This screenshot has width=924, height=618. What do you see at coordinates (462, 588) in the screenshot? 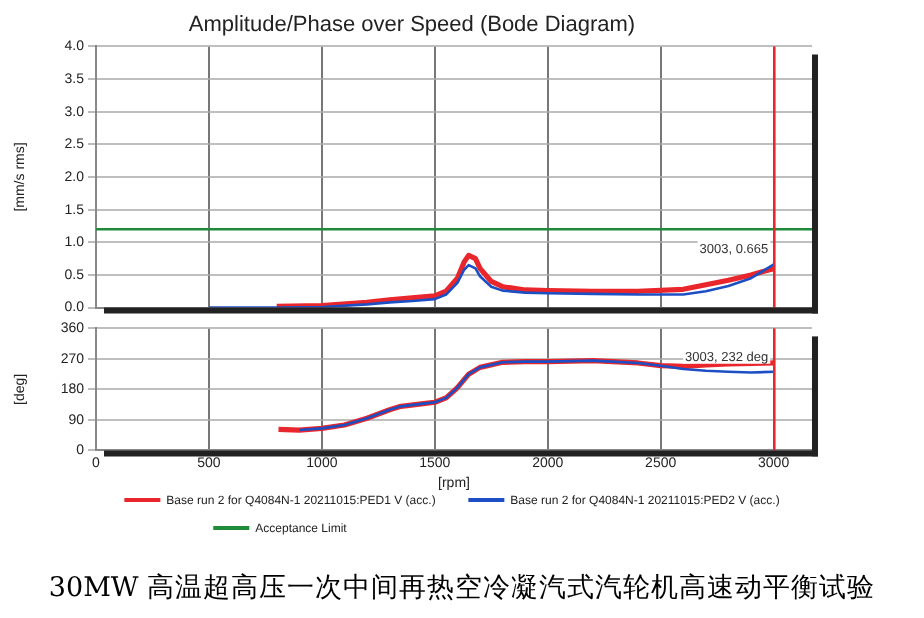
I see `text: 30MW 高温超高压一次中间再热空冷凝汽式汽轮机高速动平衡试验` at bounding box center [462, 588].